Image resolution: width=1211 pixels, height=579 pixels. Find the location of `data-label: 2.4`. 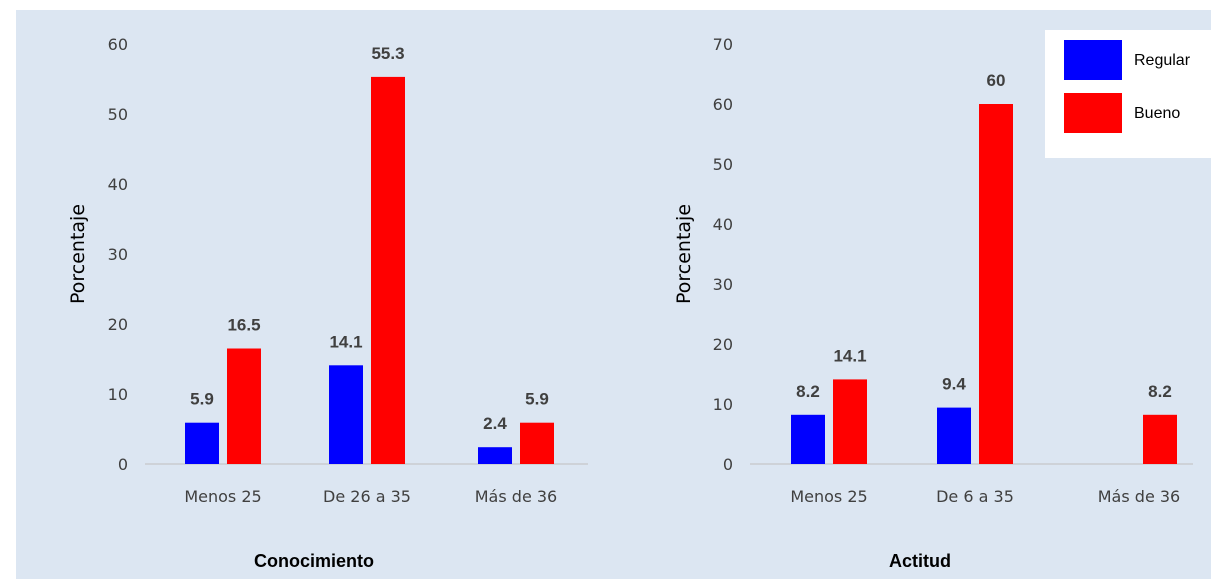

data-label: 2.4 is located at coordinates (495, 423).